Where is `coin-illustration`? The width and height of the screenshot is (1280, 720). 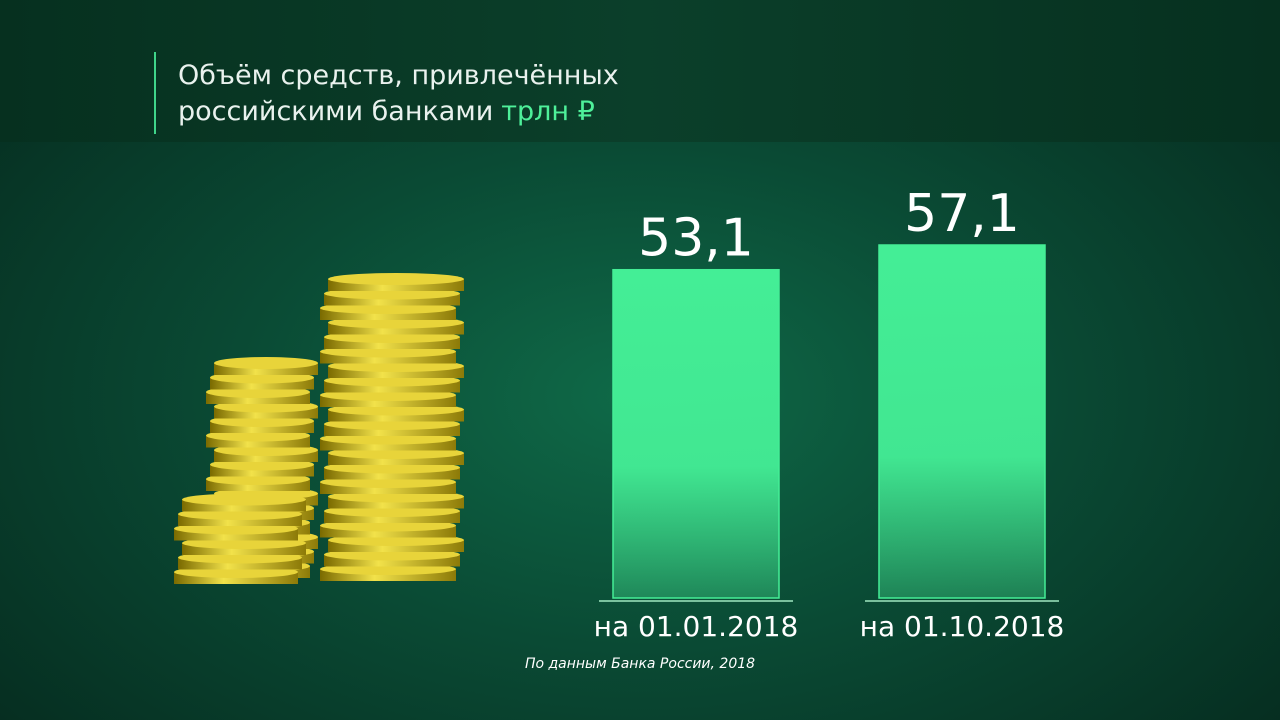
coin-illustration is located at coordinates (319, 428).